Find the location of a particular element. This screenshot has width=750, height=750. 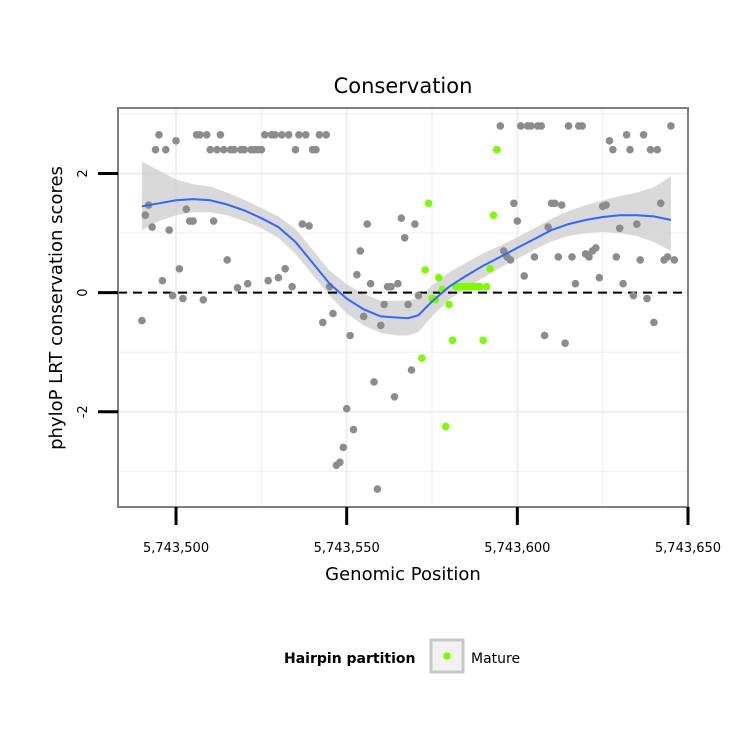

x-tick-label: 5,743,650 is located at coordinates (688, 548).